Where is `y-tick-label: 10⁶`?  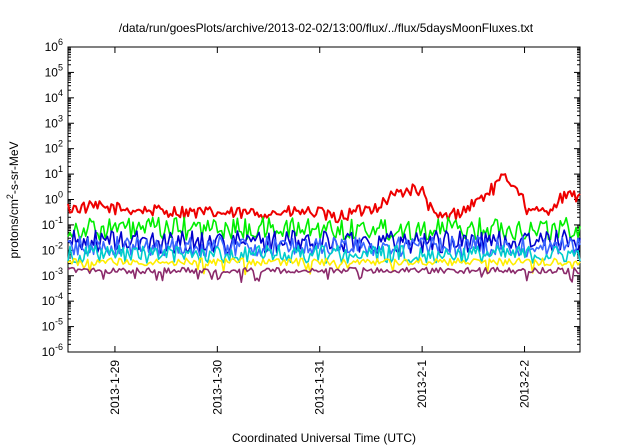 y-tick-label: 10⁶ is located at coordinates (54, 45).